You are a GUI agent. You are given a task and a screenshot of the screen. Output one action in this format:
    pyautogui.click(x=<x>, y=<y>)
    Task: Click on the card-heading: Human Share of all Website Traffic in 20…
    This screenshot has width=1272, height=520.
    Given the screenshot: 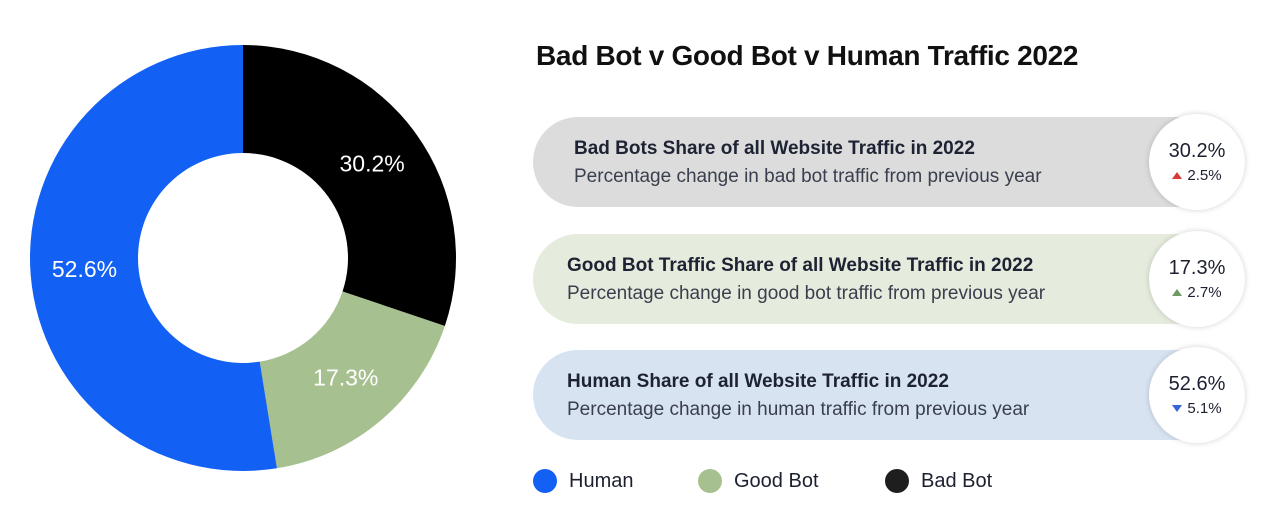 What is the action you would take?
    pyautogui.click(x=758, y=381)
    